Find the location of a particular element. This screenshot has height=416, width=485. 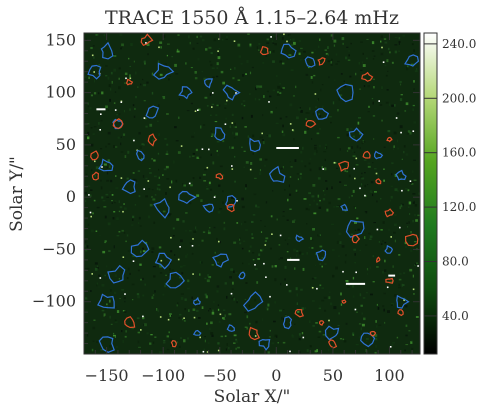

colorbar-tick-label: 80.0 is located at coordinates (455, 262).